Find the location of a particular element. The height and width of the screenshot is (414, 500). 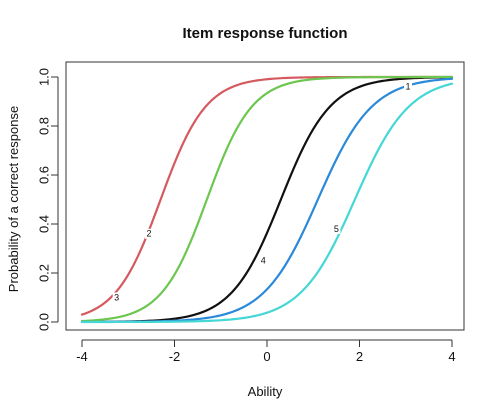

curve-label-4: 4 is located at coordinates (263, 261).